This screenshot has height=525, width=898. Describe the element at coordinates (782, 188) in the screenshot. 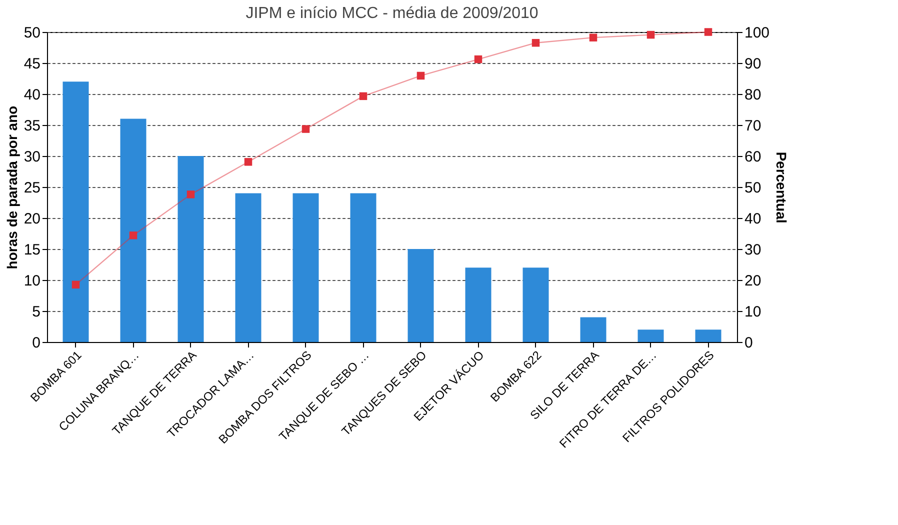

I see `y2-axis-title: Percentual` at that location.